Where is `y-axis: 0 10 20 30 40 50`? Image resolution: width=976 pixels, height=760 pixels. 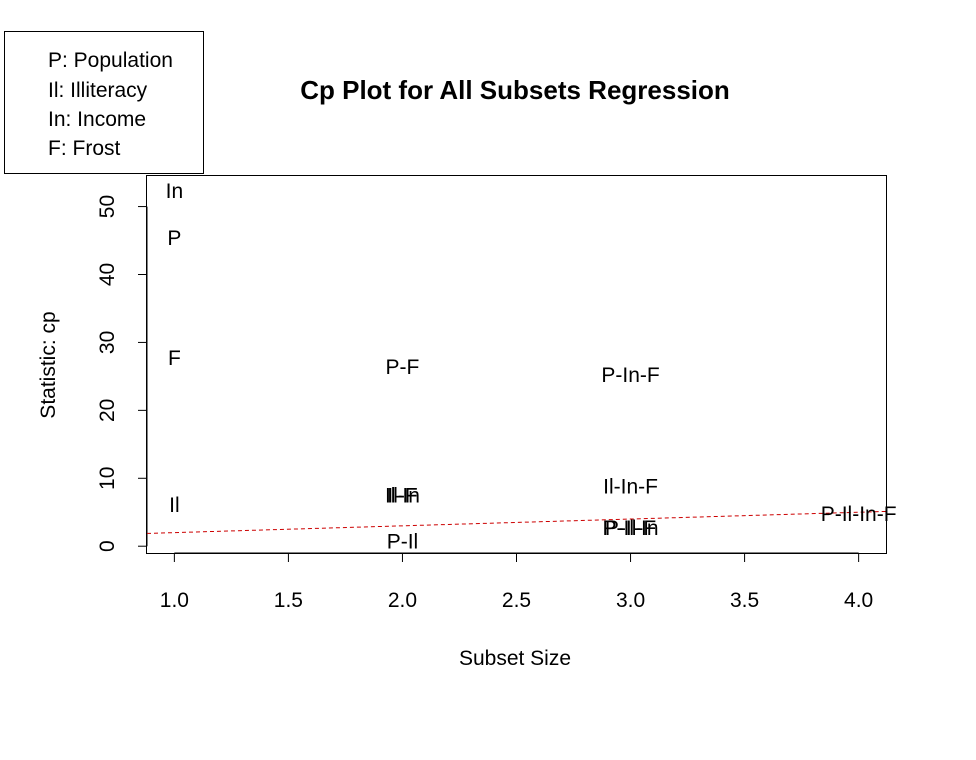
y-axis: 0 10 20 30 40 50 is located at coordinates (122, 373).